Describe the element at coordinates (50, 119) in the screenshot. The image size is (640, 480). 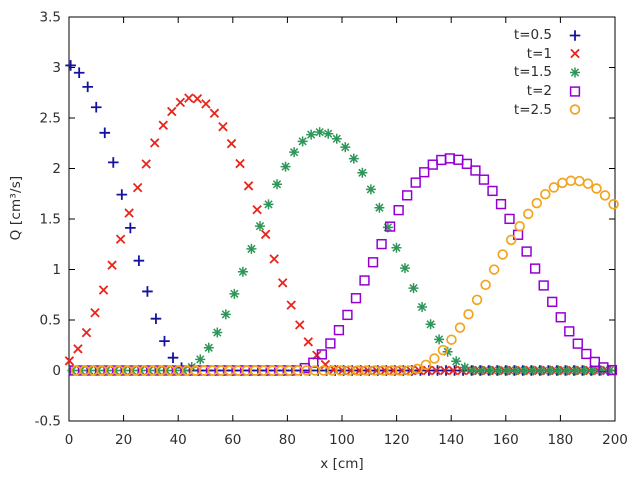
I see `y-tick-label: 2.5` at that location.